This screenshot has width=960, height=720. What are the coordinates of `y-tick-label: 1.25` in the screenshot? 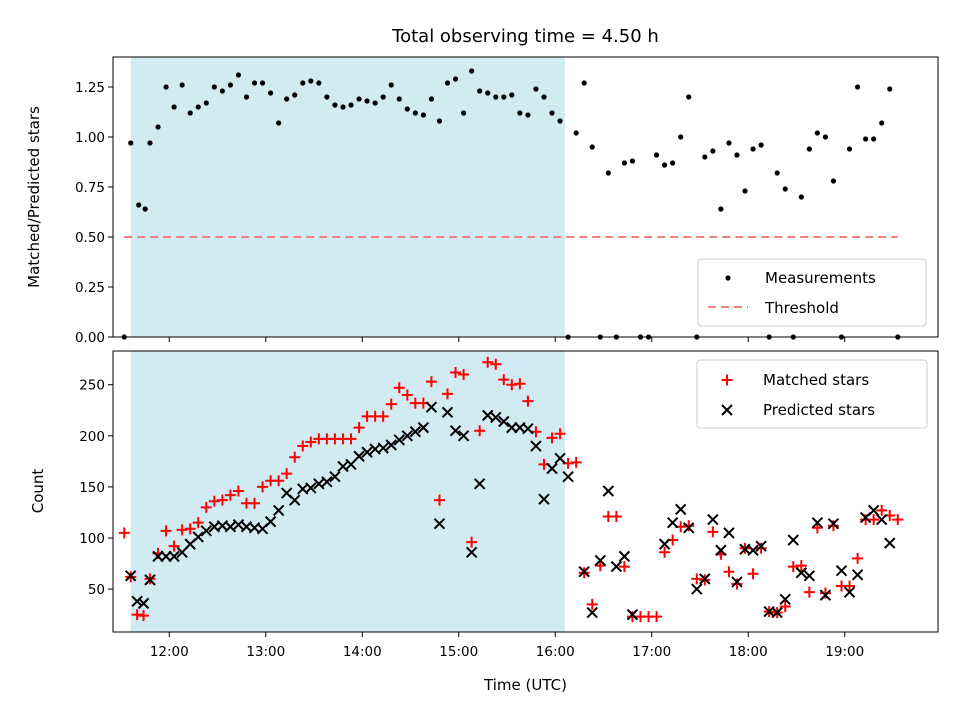 It's located at (90, 88).